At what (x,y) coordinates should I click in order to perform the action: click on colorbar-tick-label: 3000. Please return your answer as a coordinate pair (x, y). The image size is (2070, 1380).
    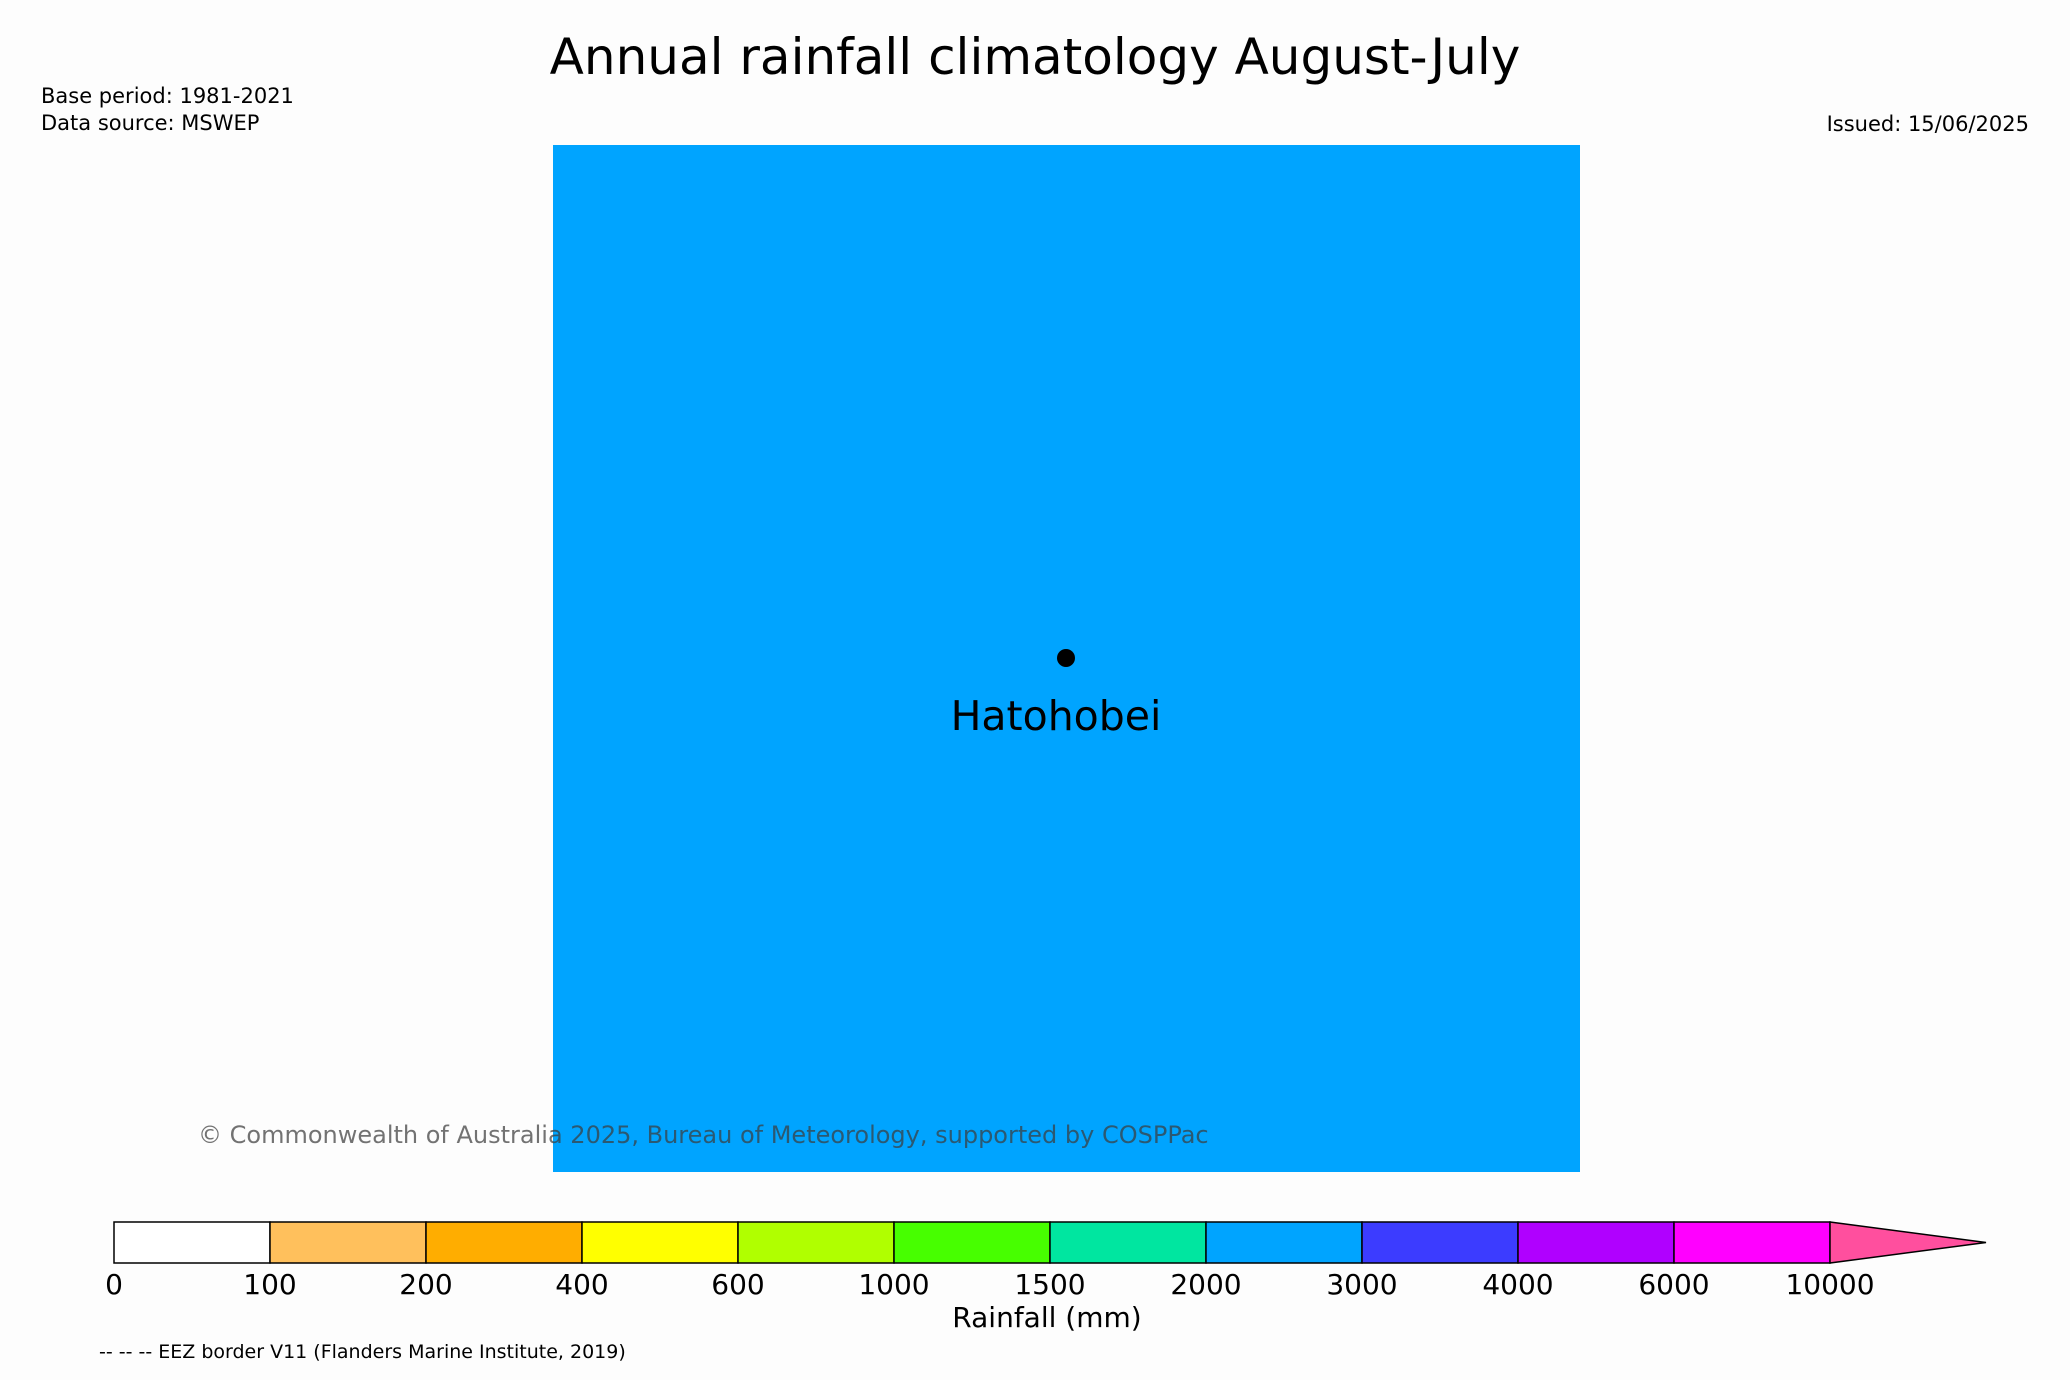
    Looking at the image, I should click on (1361, 1284).